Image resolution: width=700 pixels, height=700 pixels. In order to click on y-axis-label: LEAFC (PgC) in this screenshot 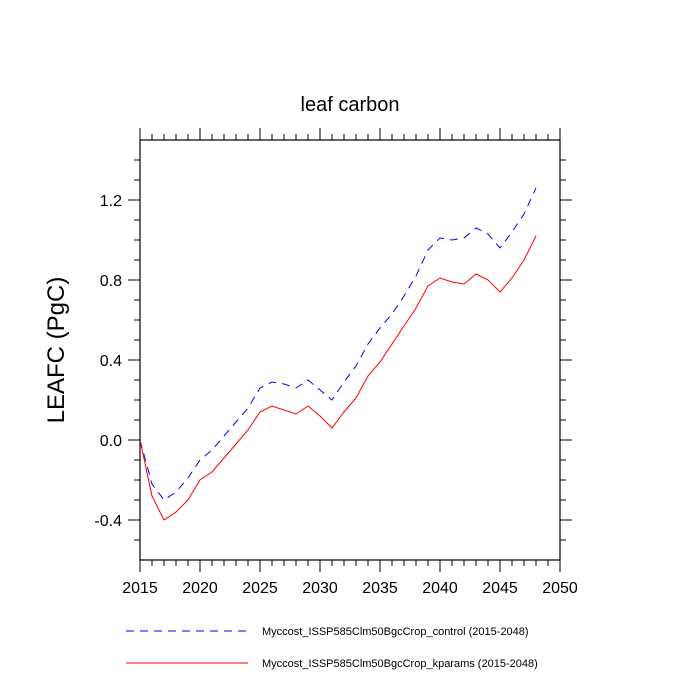, I will do `click(56, 350)`.